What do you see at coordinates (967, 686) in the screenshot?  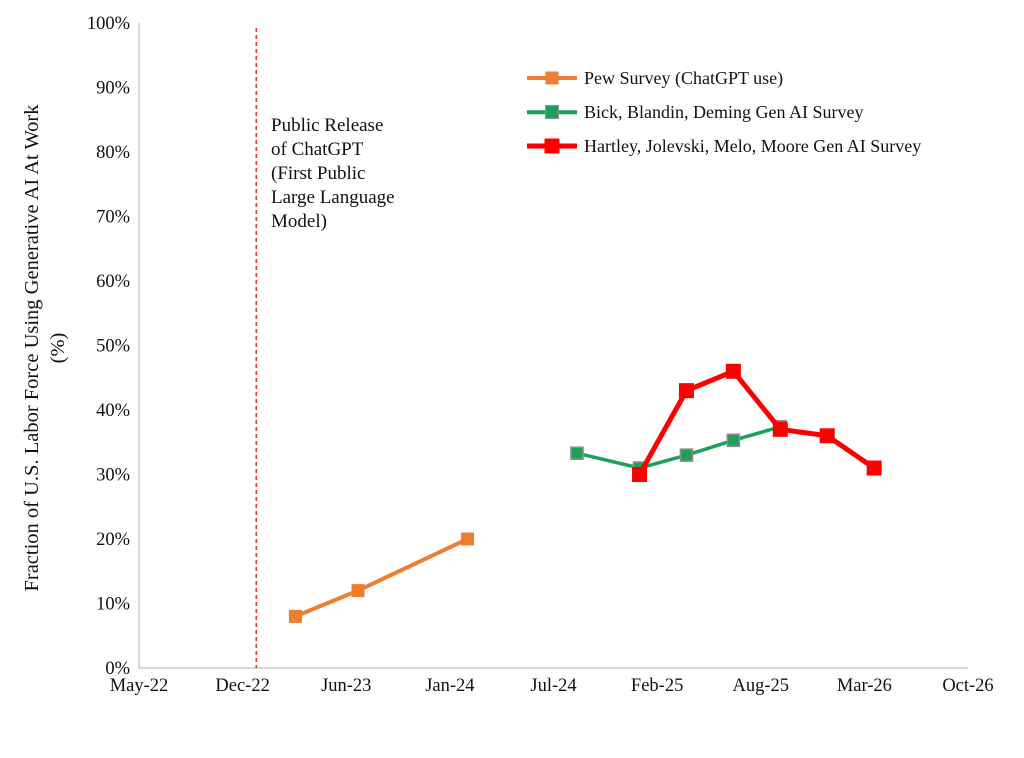 I see `x-tick-label: Oct-26` at bounding box center [967, 686].